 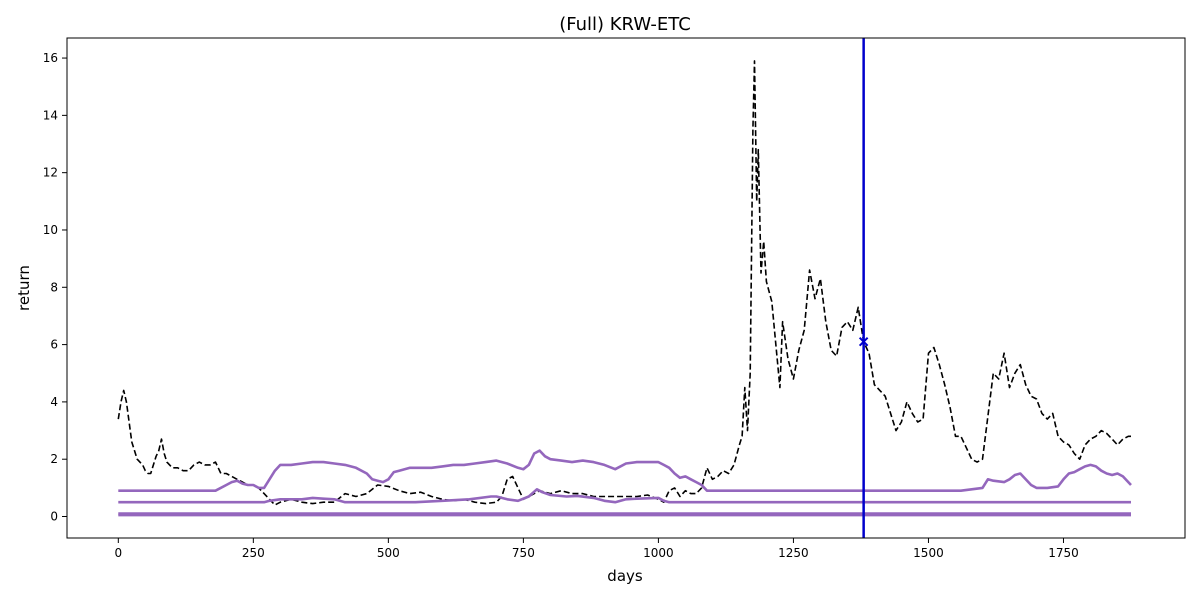 What do you see at coordinates (24, 288) in the screenshot?
I see `y-axis-label: return` at bounding box center [24, 288].